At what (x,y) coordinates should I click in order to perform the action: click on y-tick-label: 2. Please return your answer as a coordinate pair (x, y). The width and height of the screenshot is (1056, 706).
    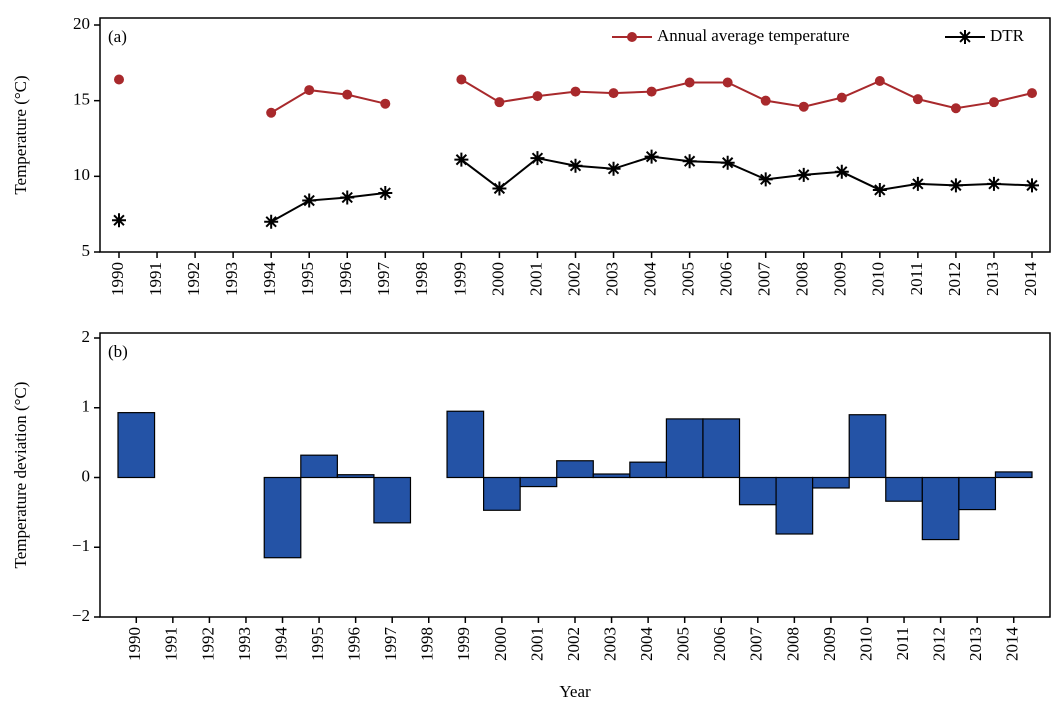
    Looking at the image, I should click on (86, 336).